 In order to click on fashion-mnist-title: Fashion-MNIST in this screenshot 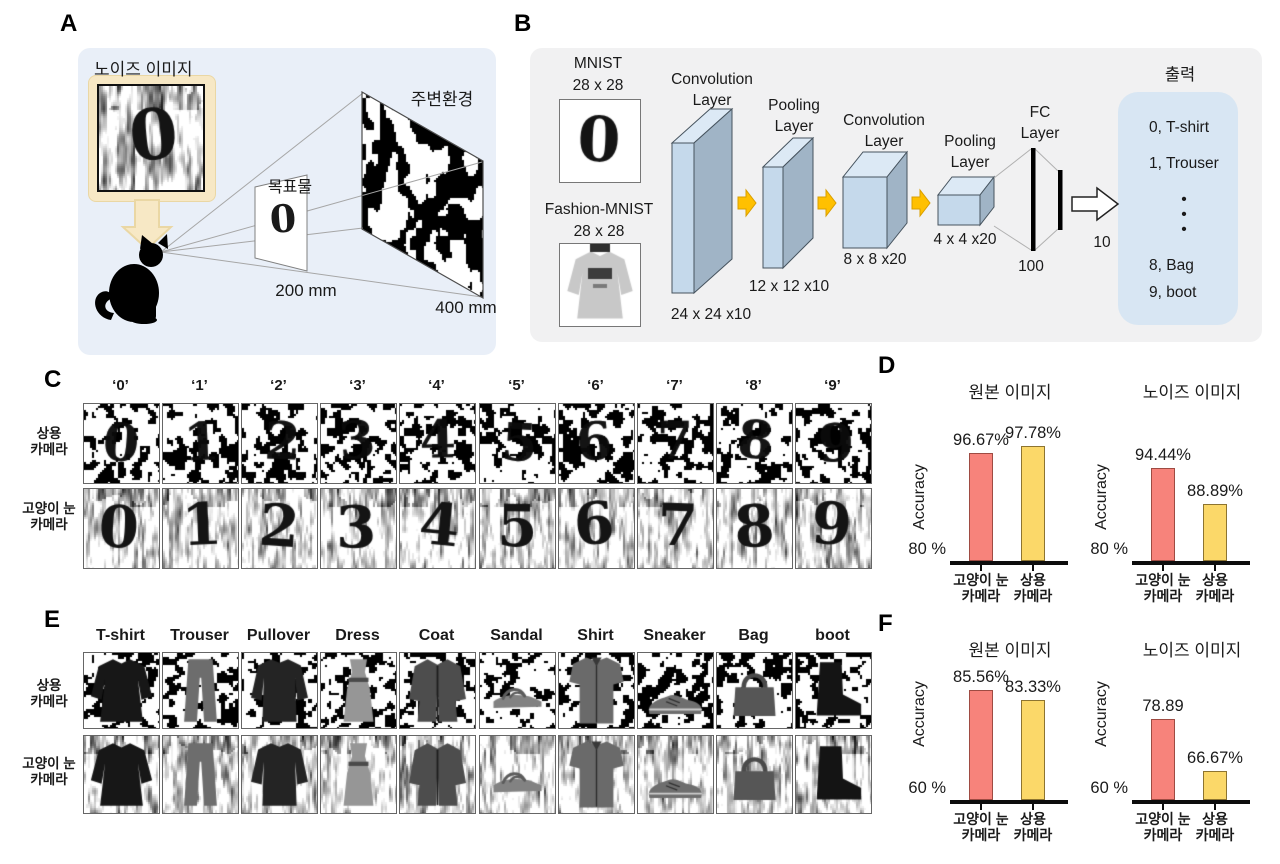, I will do `click(599, 209)`.